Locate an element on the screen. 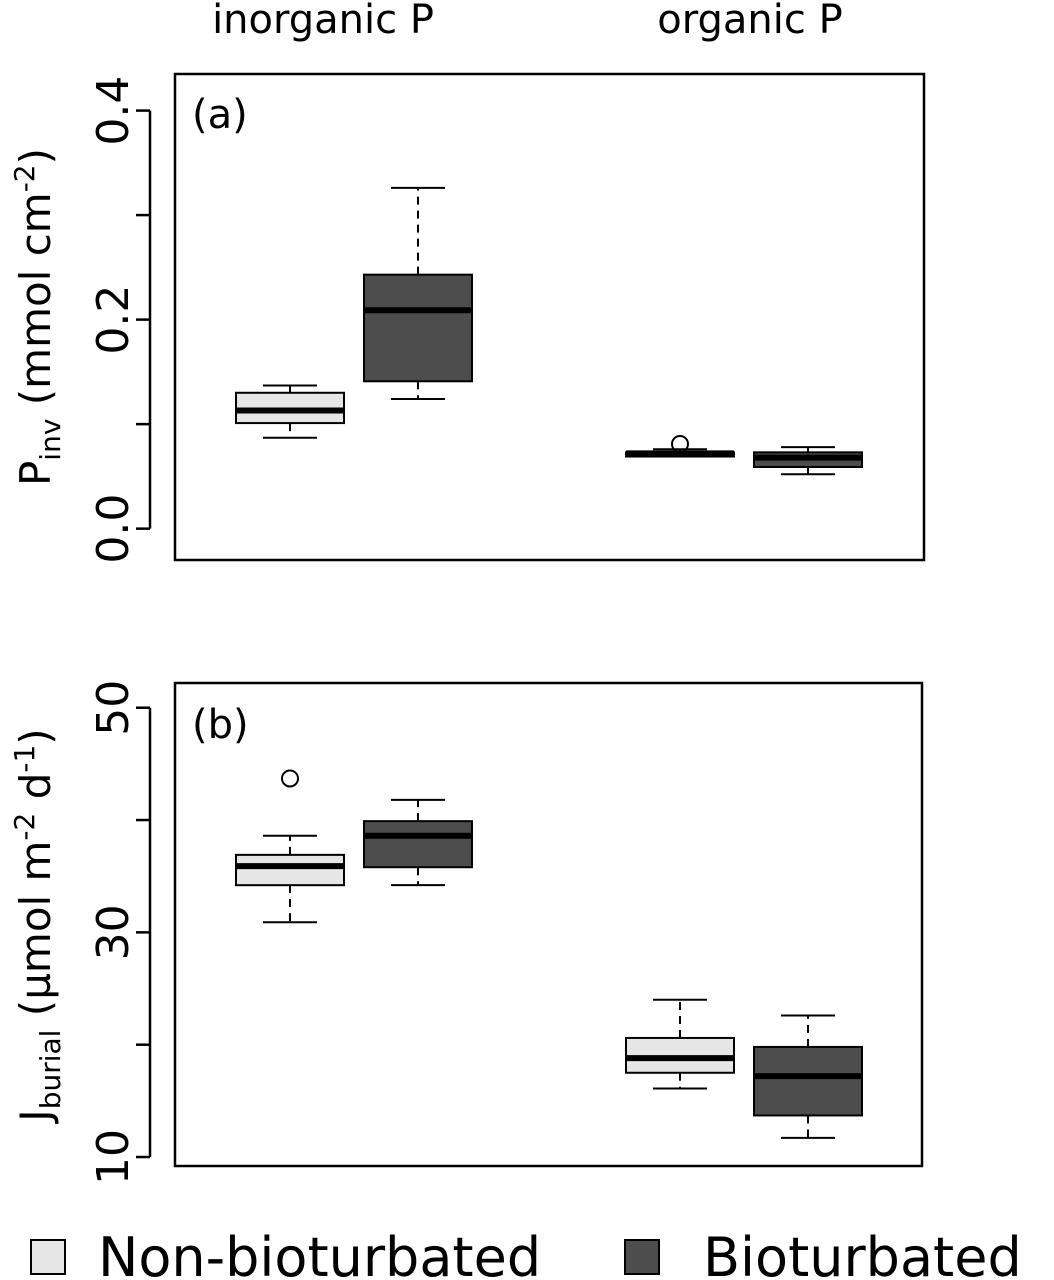 The height and width of the screenshot is (1280, 1054). y-tick-label: 0.4 is located at coordinates (113, 111).